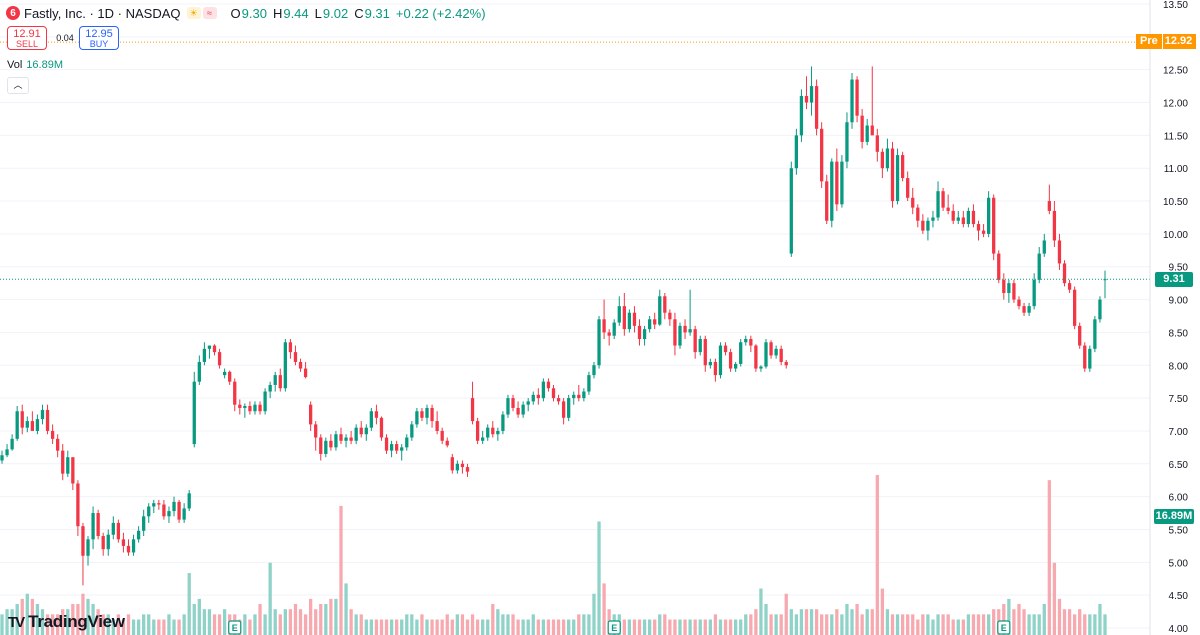  Describe the element at coordinates (66, 622) in the screenshot. I see `tradingview-logo: TV TradingView` at that location.